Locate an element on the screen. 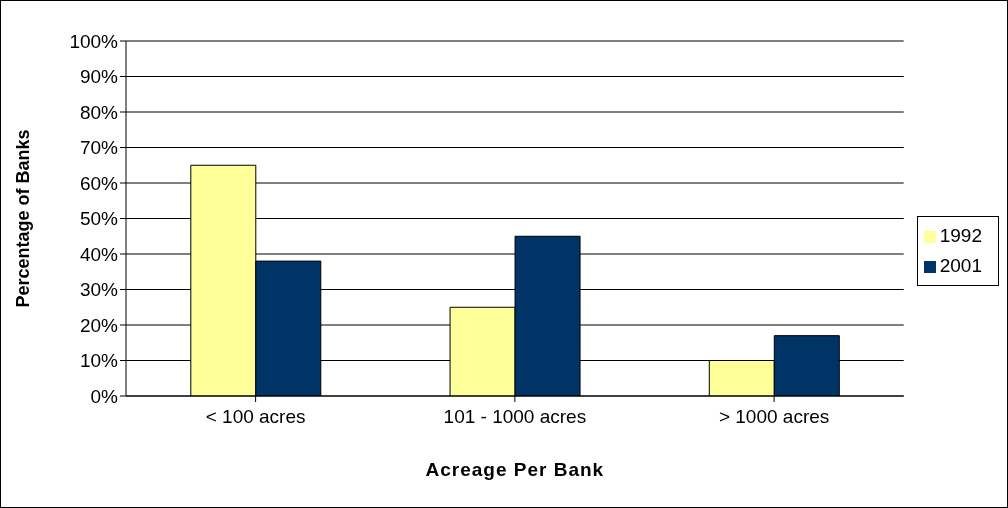 The image size is (1008, 508). y-tick-label: 10% is located at coordinates (99, 361).